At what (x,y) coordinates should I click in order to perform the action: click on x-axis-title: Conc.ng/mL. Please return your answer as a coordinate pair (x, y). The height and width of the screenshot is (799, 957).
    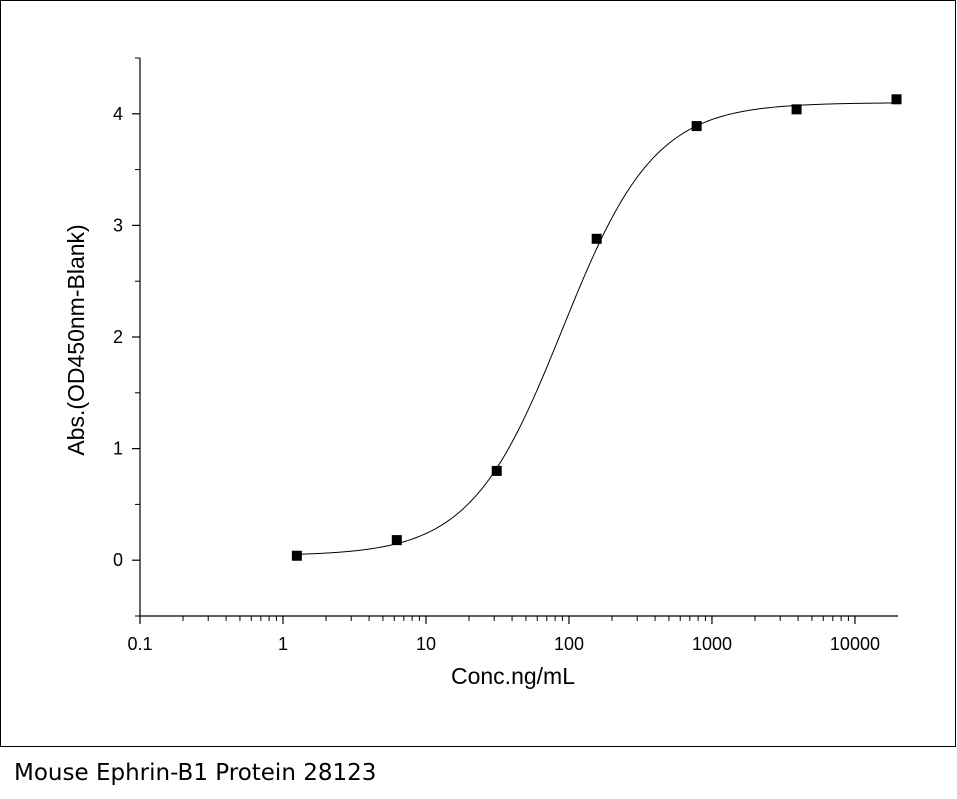
    Looking at the image, I should click on (513, 676).